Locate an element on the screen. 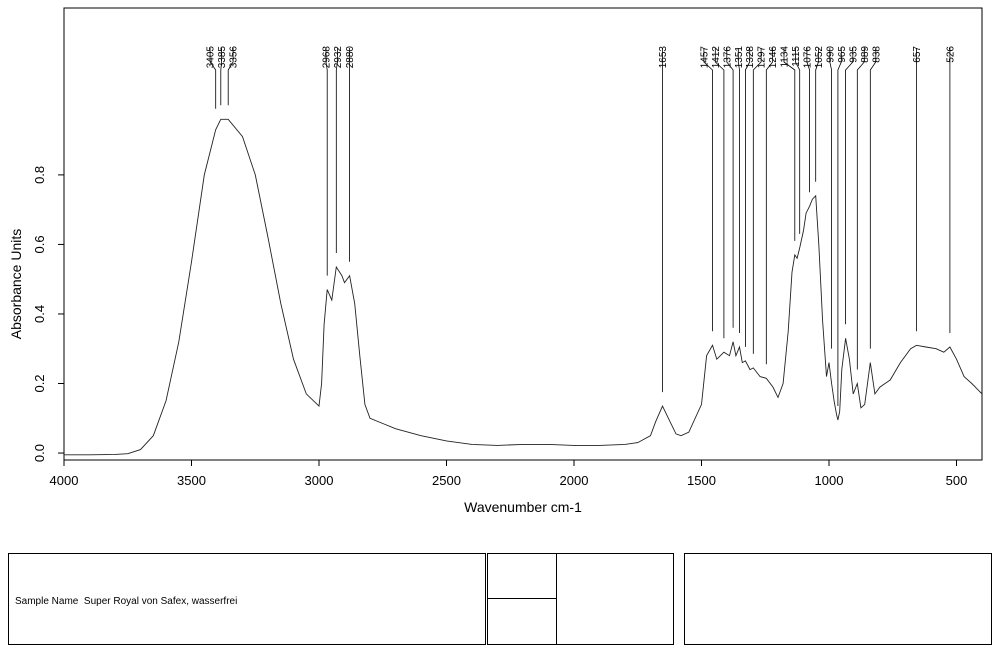  x-tick-label: 4000 is located at coordinates (64, 480).